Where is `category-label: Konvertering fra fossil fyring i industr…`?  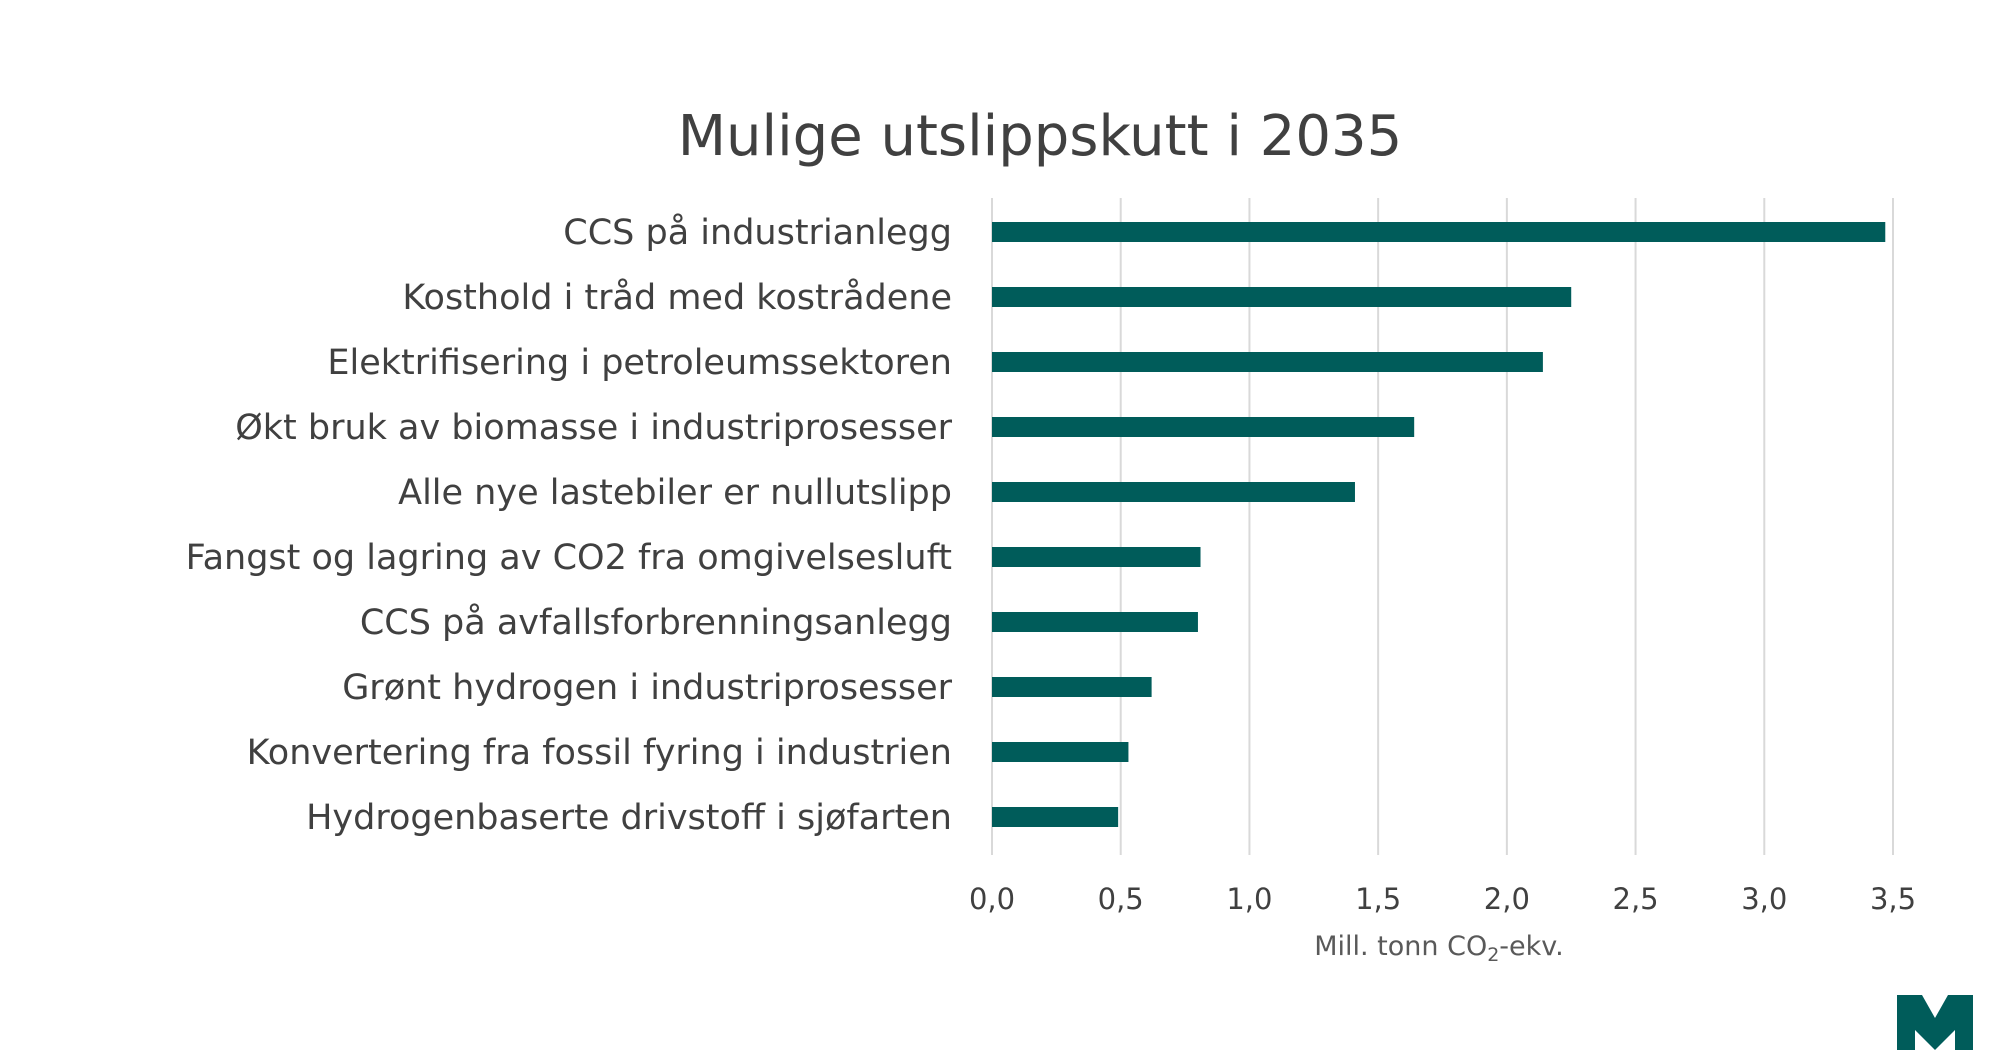 category-label: Konvertering fra fossil fyring i industr… is located at coordinates (599, 753).